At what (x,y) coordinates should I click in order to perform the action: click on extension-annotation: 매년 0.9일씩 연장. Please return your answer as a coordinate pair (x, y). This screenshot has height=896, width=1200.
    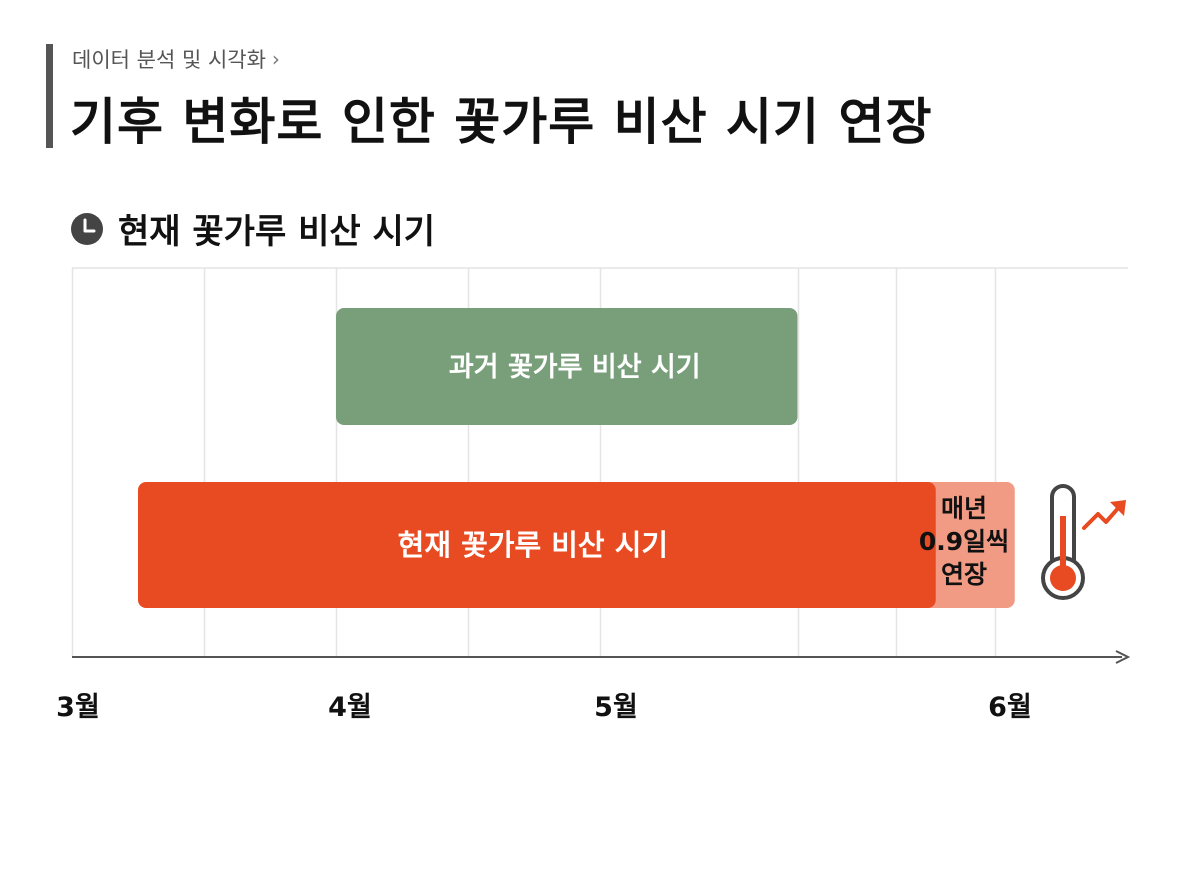
    Looking at the image, I should click on (964, 541).